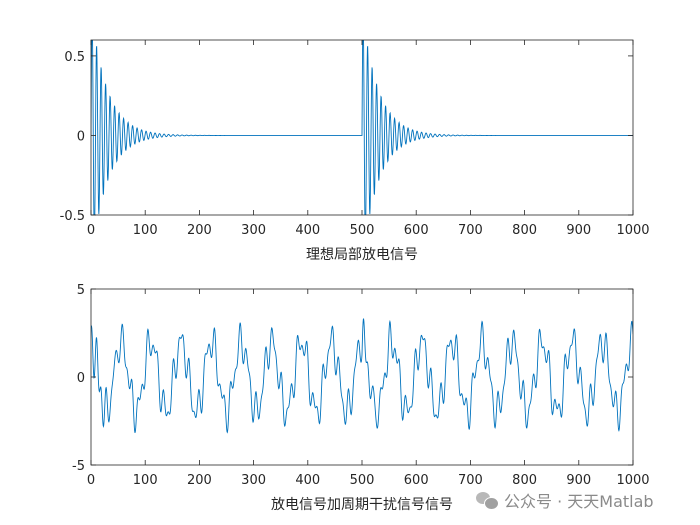 This screenshot has width=700, height=525. What do you see at coordinates (362, 505) in the screenshot?
I see `x-axis-label: 放电信号加周期干扰信号信号` at bounding box center [362, 505].